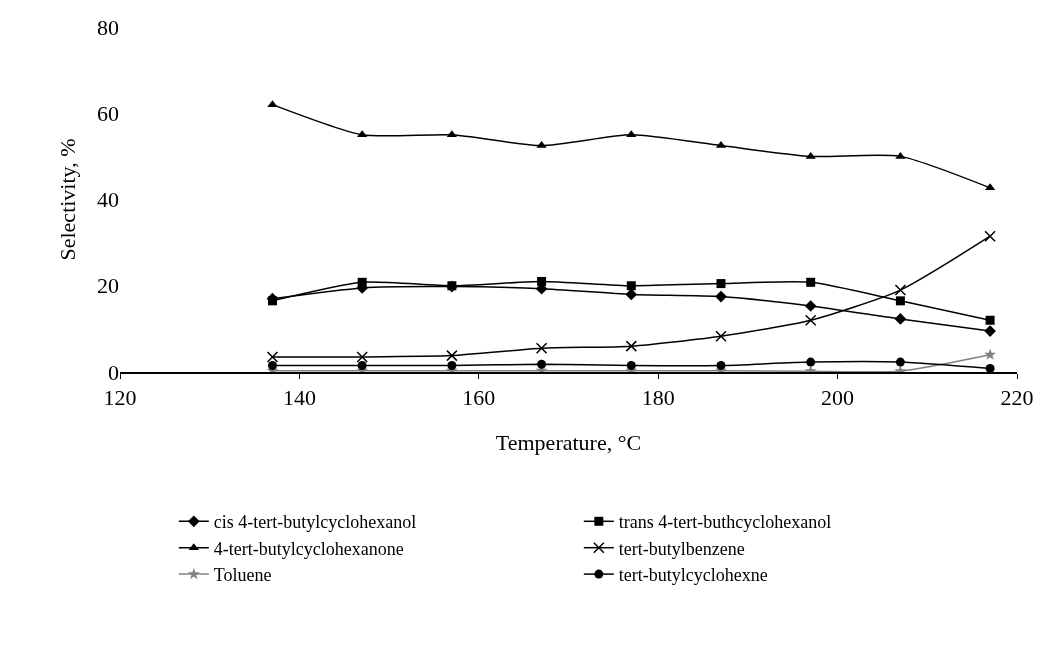 Image resolution: width=1042 pixels, height=647 pixels. Describe the element at coordinates (108, 286) in the screenshot. I see `y-tick-label: 20` at that location.